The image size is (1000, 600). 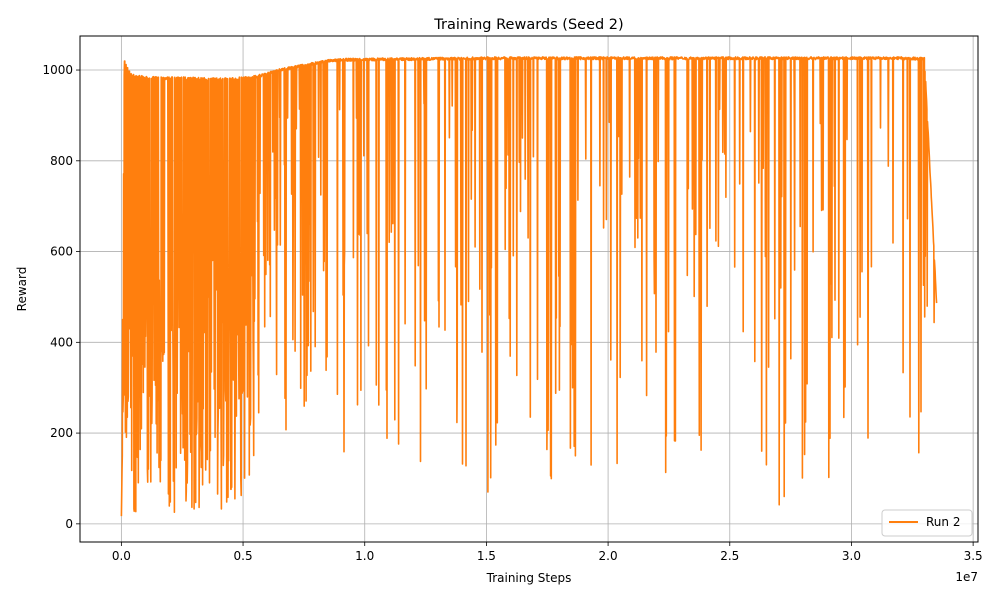 What do you see at coordinates (529, 578) in the screenshot?
I see `x-axis-label: Training Steps` at bounding box center [529, 578].